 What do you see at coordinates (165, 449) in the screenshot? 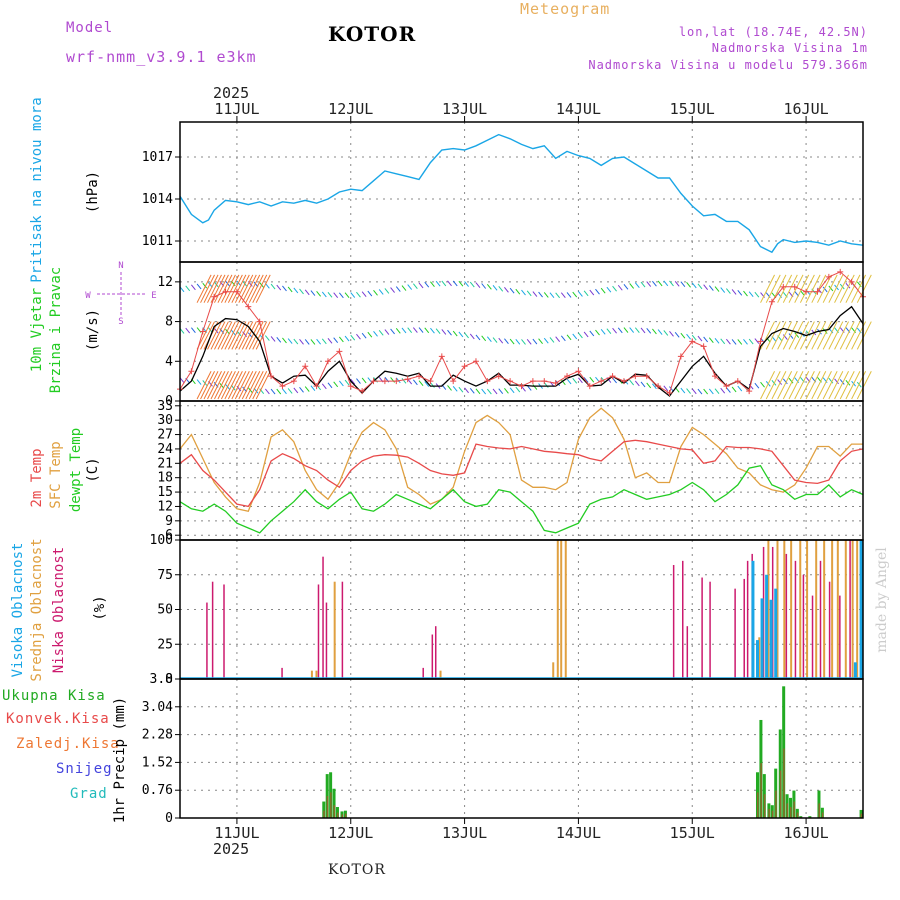
I see `temp-tick-label: 24` at bounding box center [165, 449].